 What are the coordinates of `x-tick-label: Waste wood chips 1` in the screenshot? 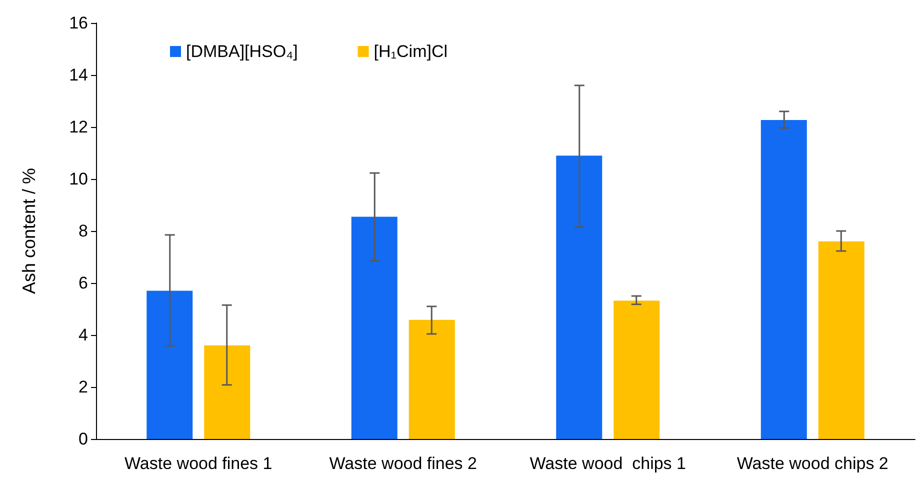 It's located at (608, 463).